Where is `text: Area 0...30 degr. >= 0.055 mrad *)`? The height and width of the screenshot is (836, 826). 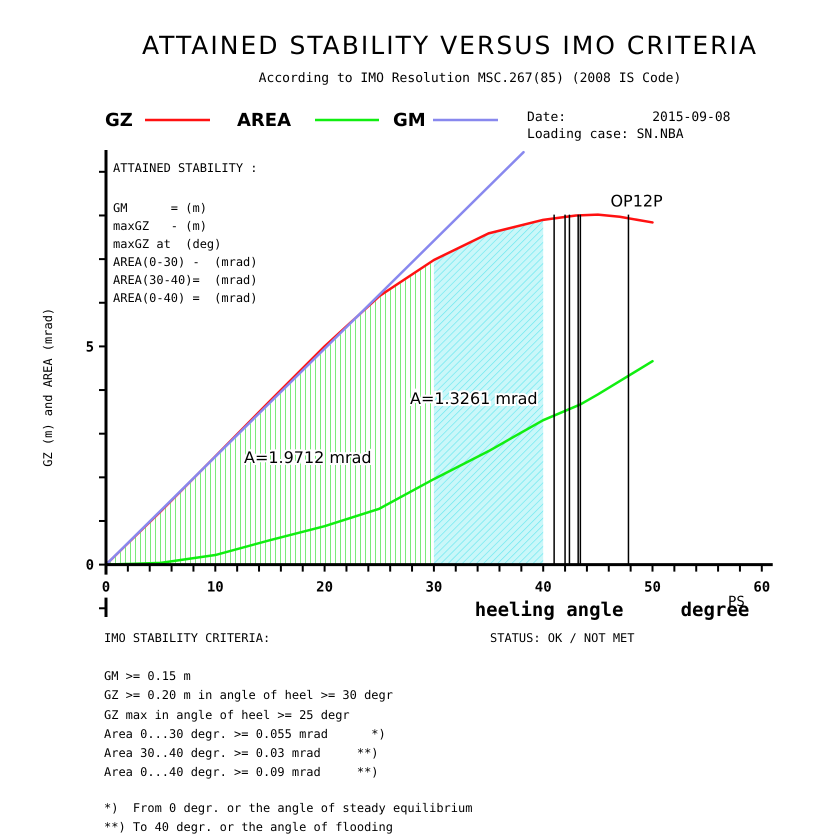
text: Area 0...30 degr. >= 0.055 mrad *) is located at coordinates (245, 734).